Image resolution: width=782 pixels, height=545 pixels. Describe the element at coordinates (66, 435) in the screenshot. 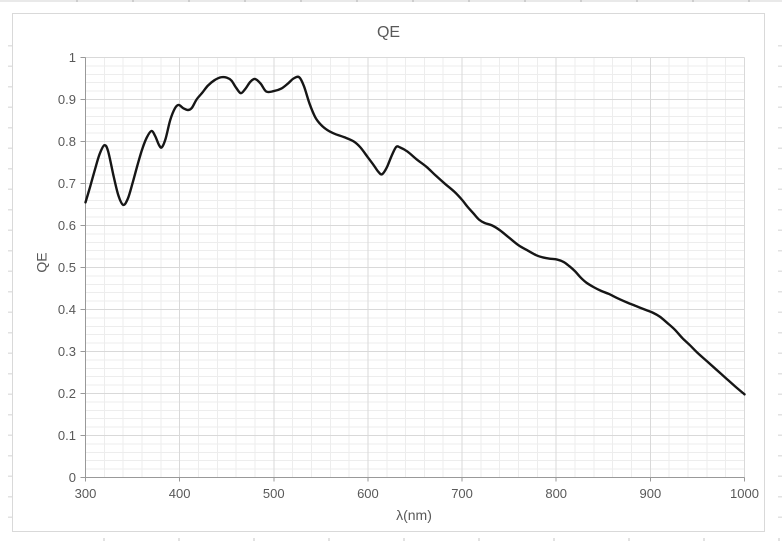

I see `y-tick-label: 0.1` at that location.